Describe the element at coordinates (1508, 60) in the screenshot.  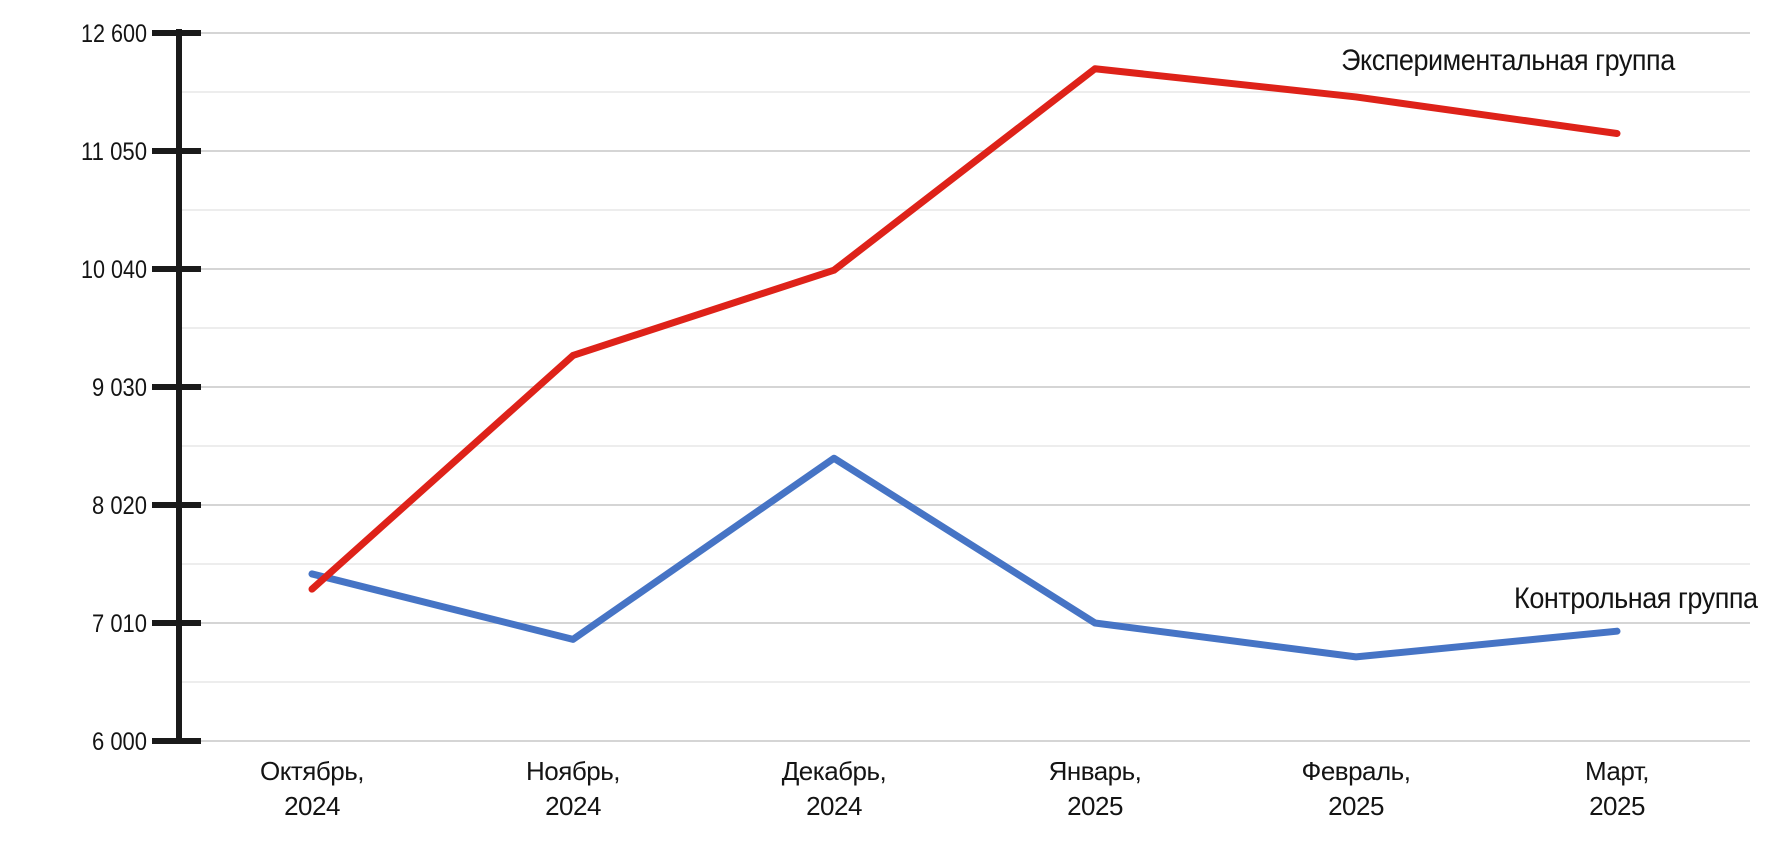
I see `experimental-series-label: Экспериментальная группа` at that location.